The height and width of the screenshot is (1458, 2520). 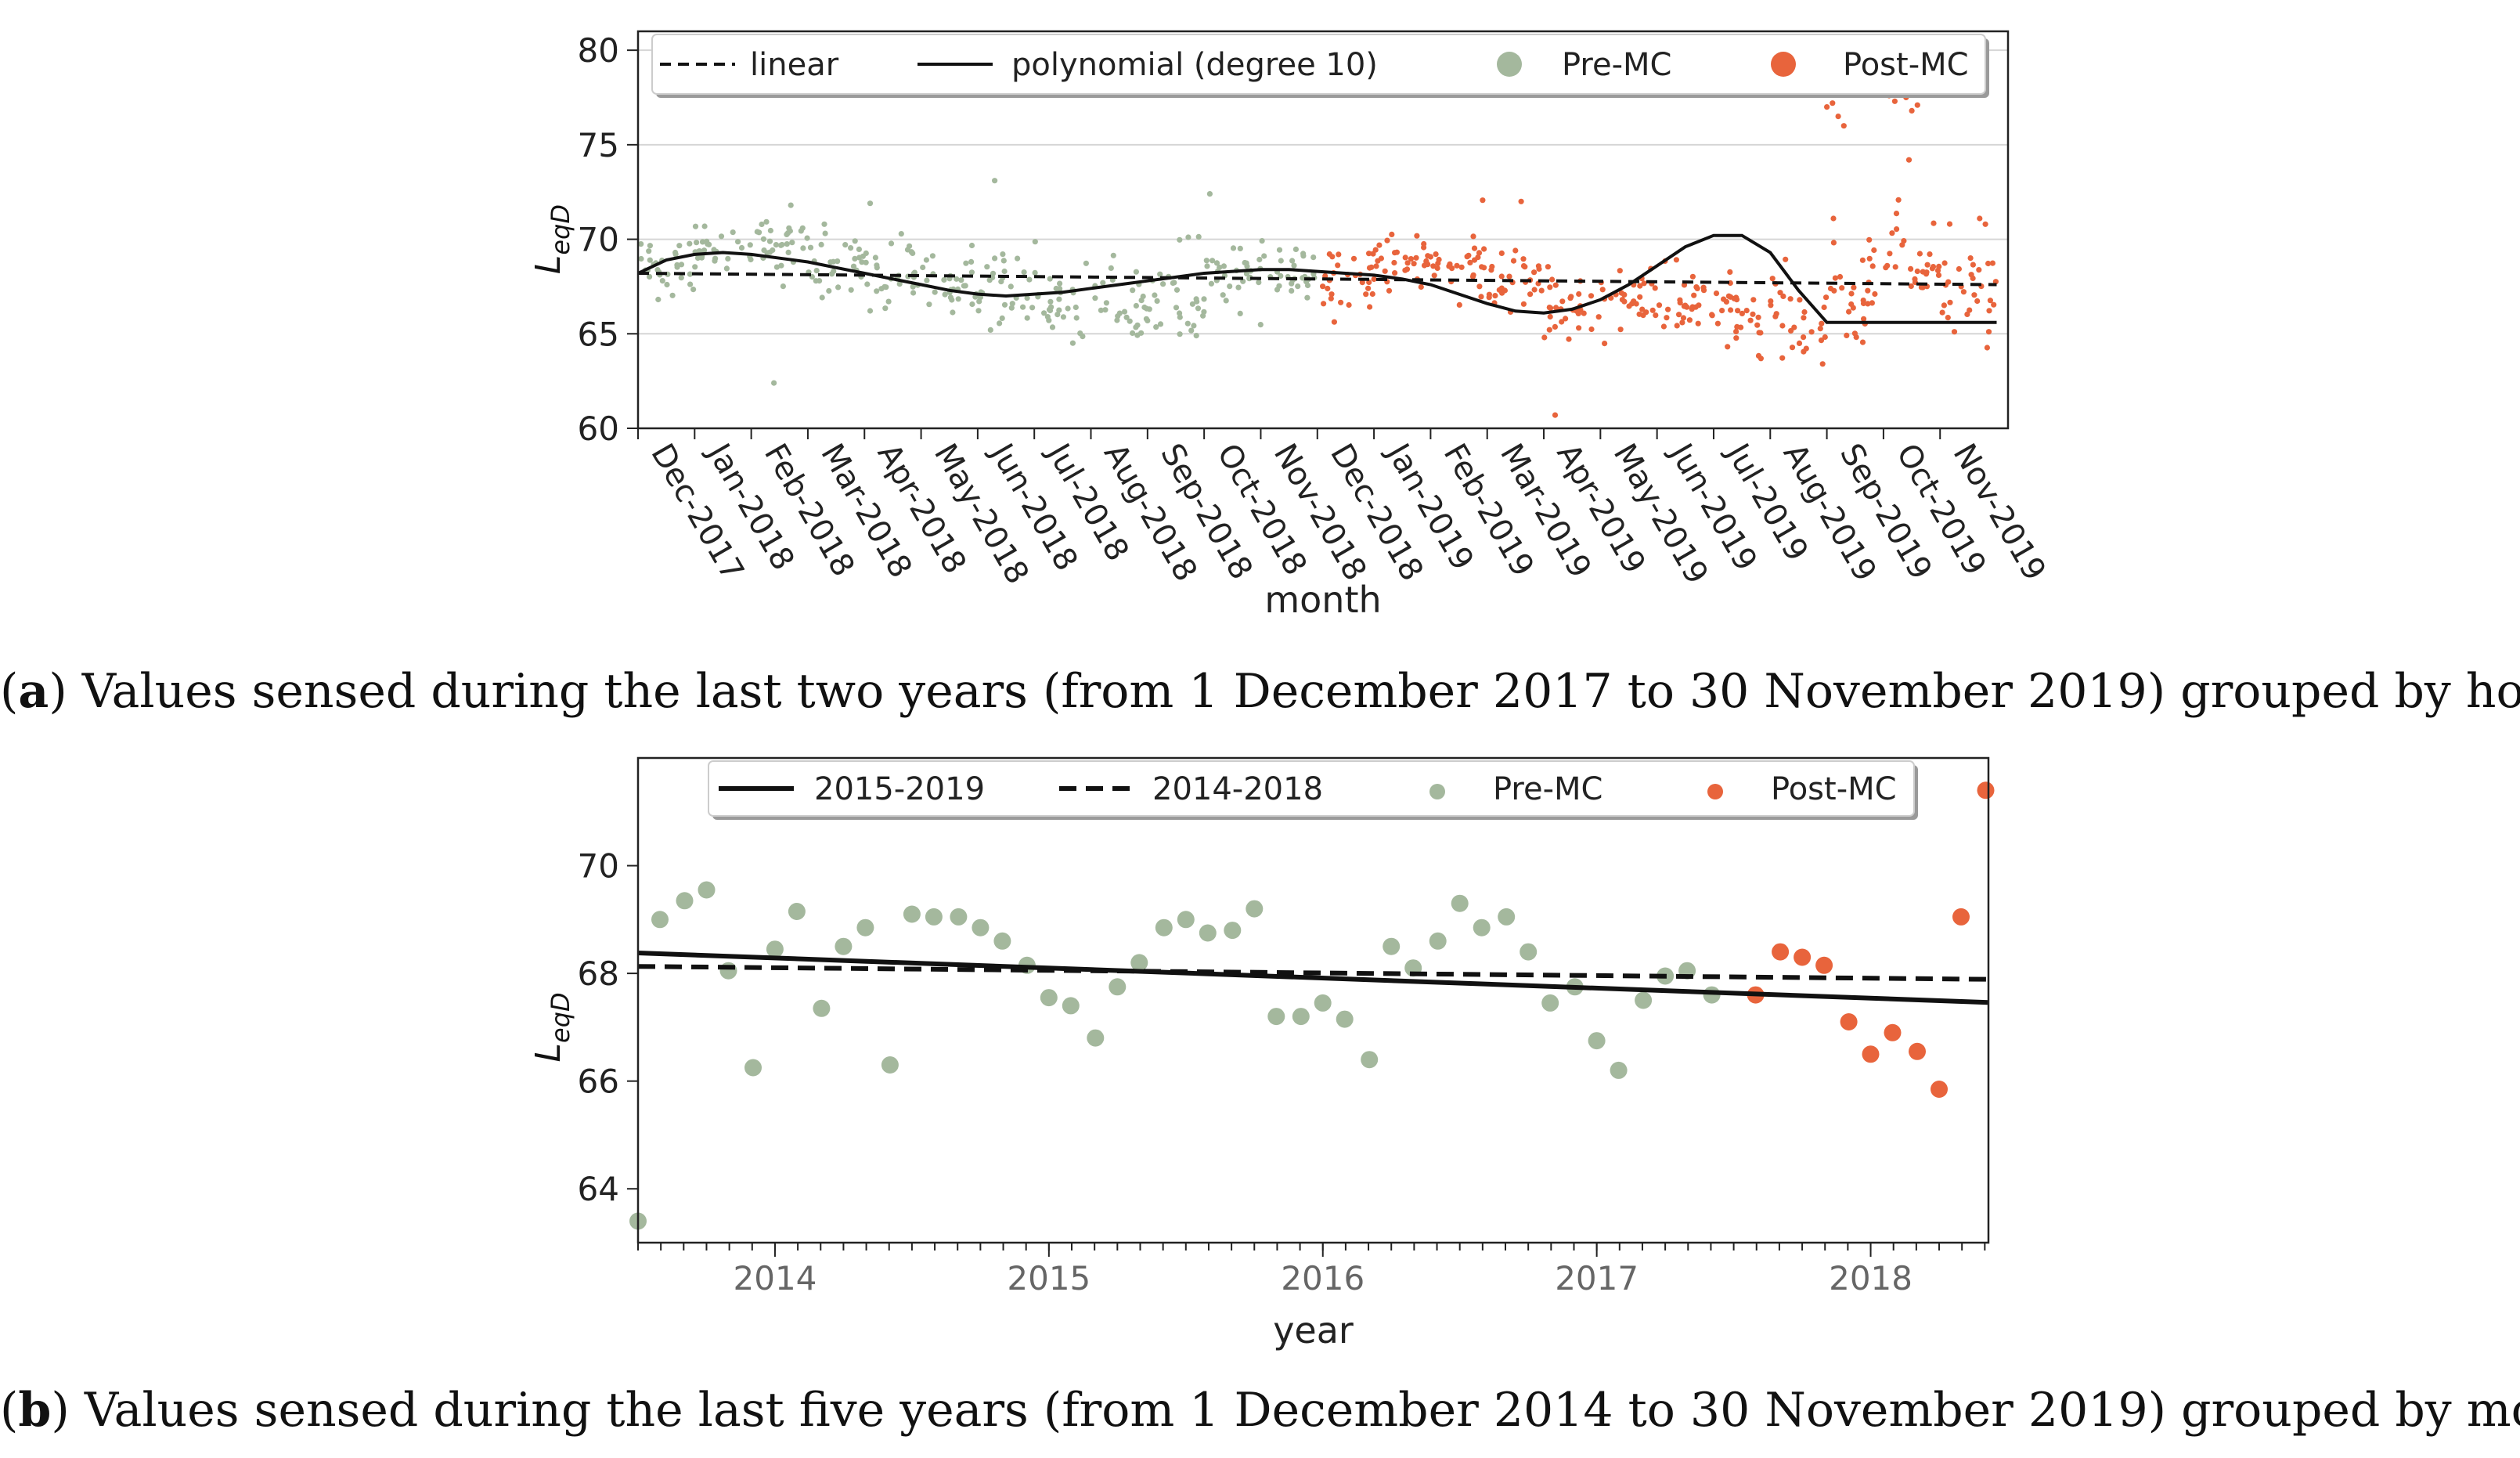 I want to click on linear-fit-line, so click(x=1317, y=279).